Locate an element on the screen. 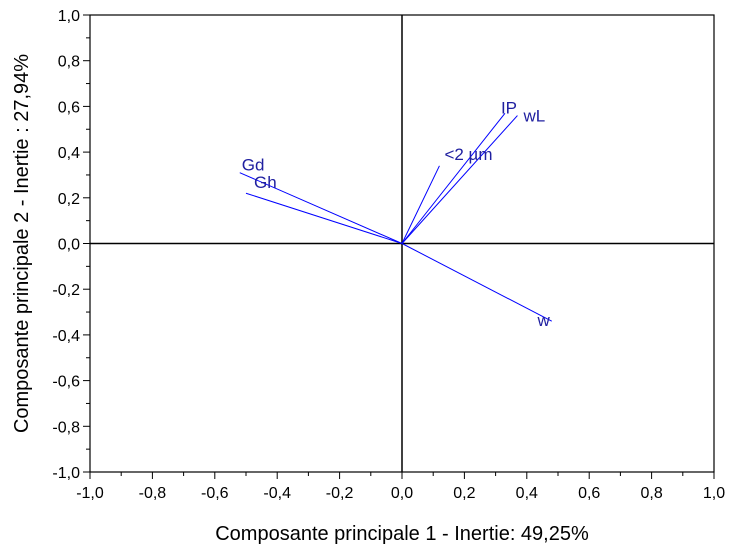  vector-Gd is located at coordinates (321, 208).